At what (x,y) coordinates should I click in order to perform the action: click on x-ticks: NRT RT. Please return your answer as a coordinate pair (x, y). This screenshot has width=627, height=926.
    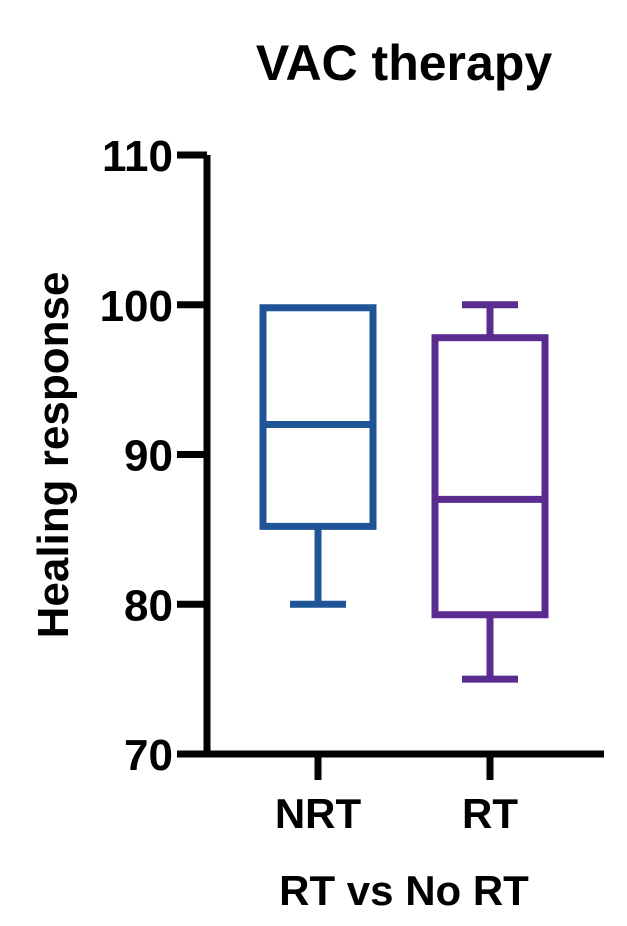
    Looking at the image, I should click on (396, 795).